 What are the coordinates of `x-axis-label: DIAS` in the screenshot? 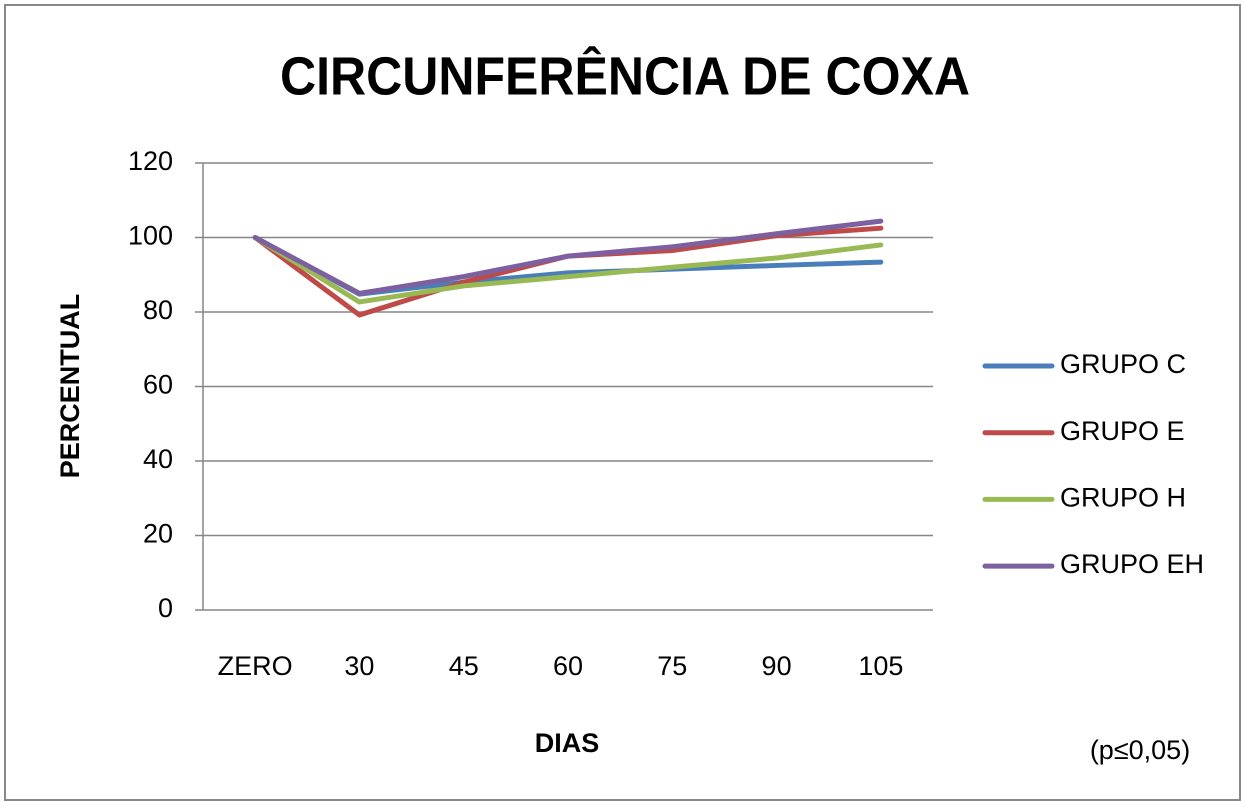 It's located at (567, 743).